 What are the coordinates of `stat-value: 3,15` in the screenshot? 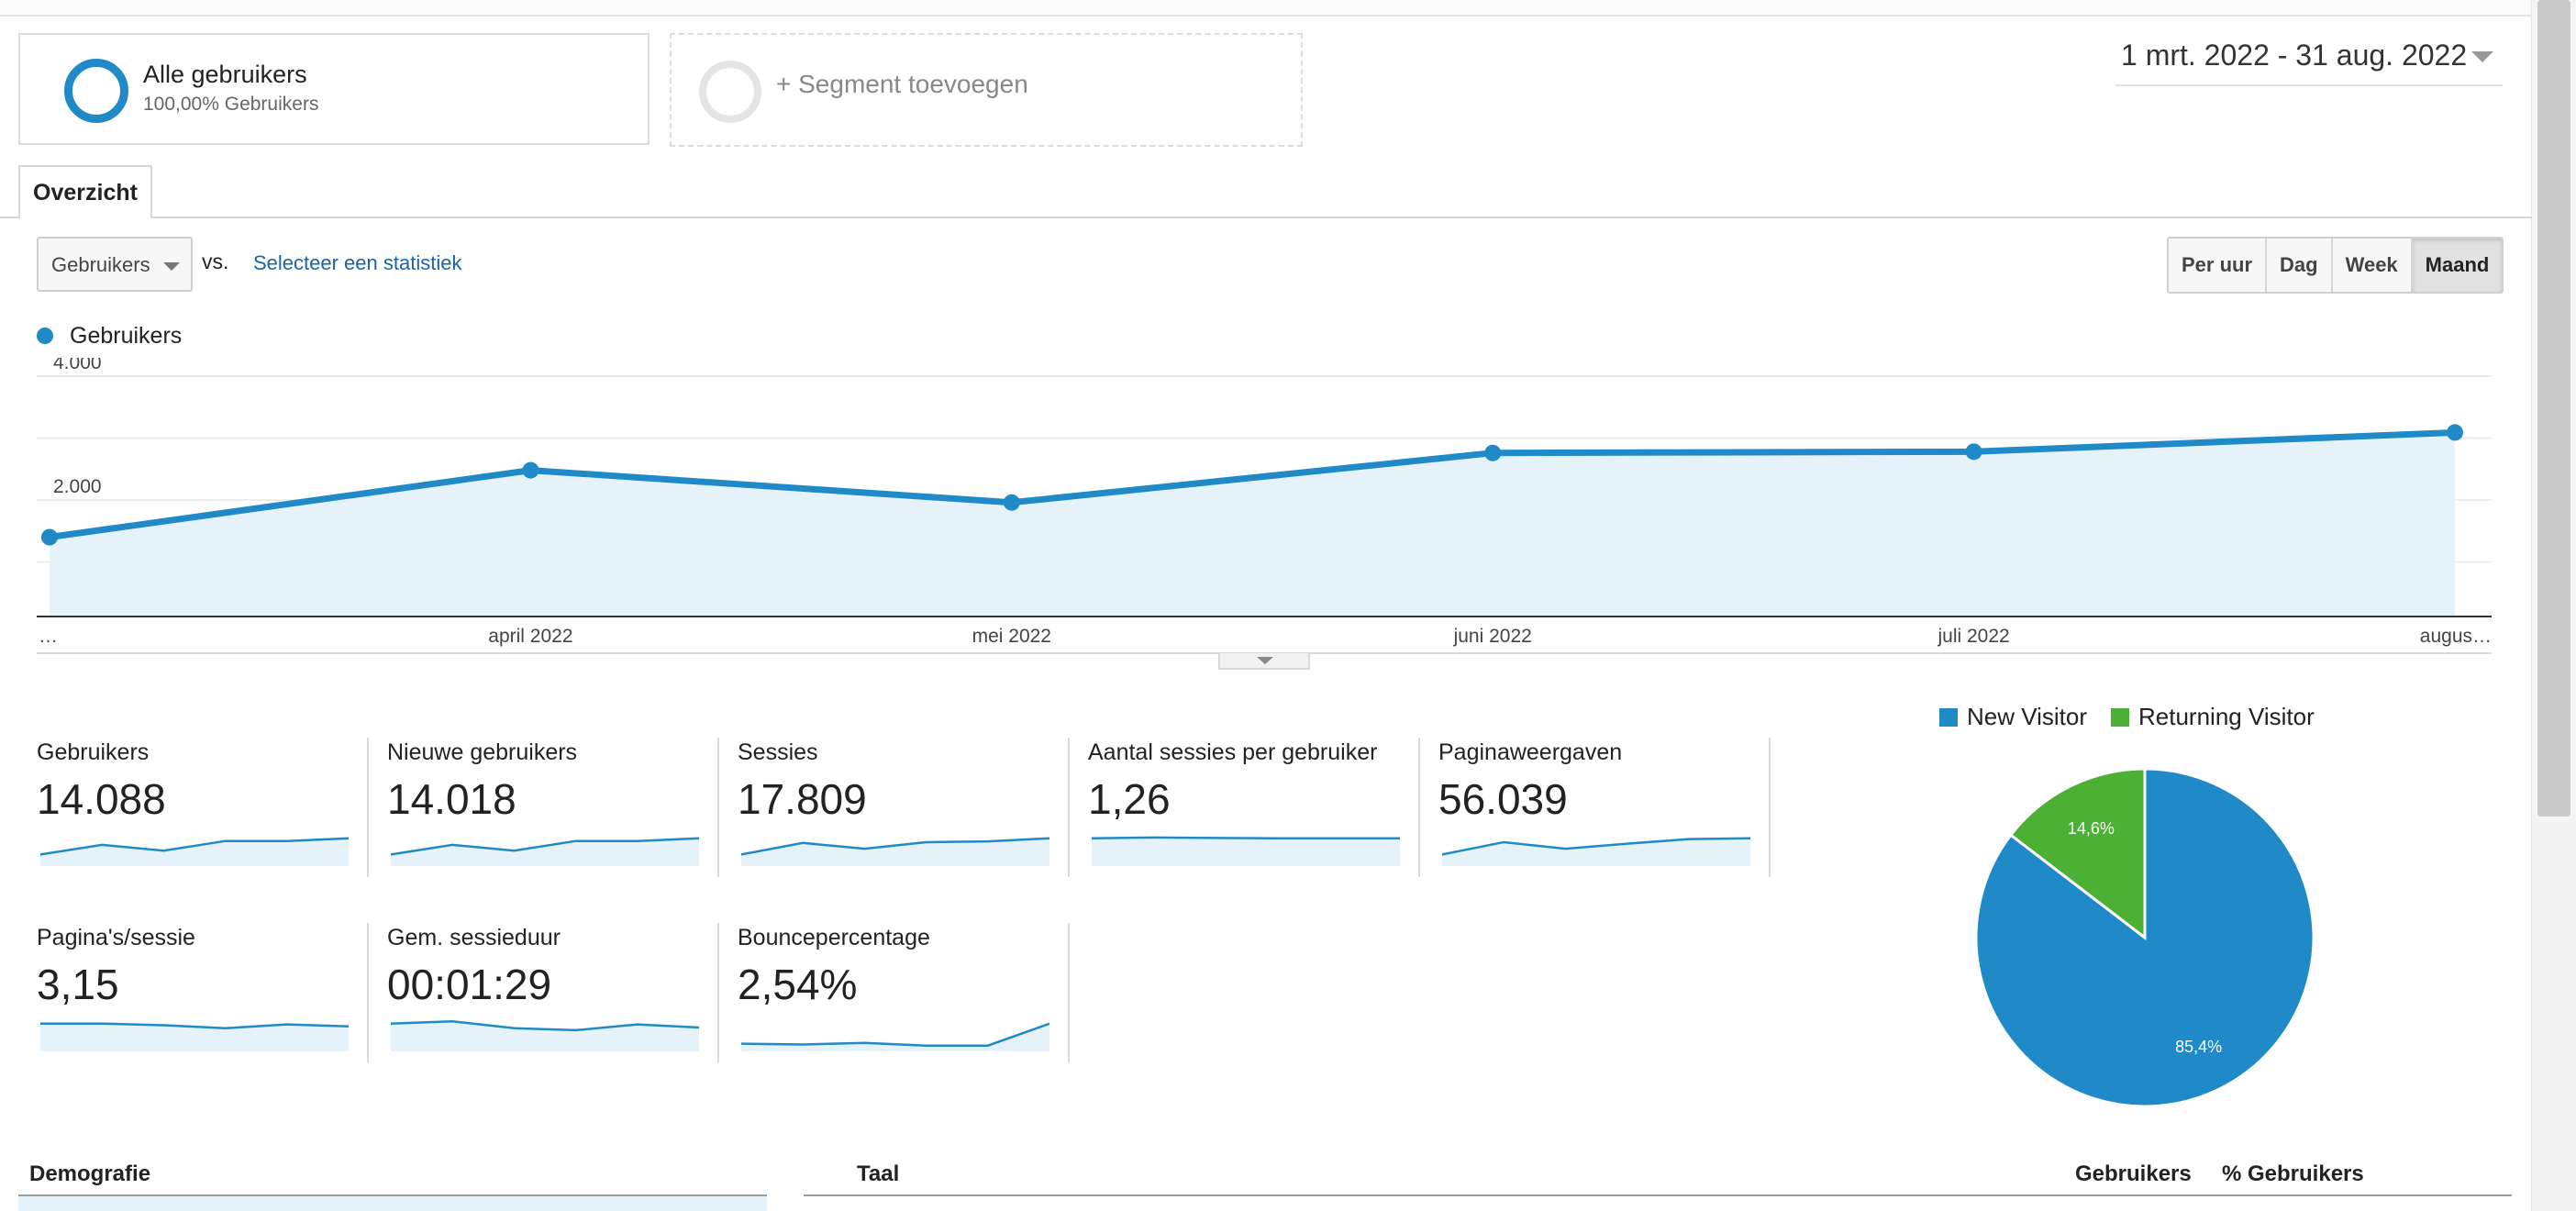 It's located at (78, 985).